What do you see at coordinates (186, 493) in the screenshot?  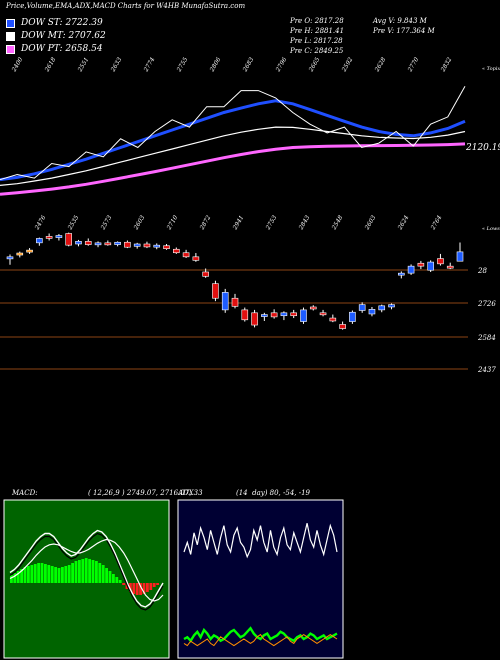 I see `adx-title: ADX` at bounding box center [186, 493].